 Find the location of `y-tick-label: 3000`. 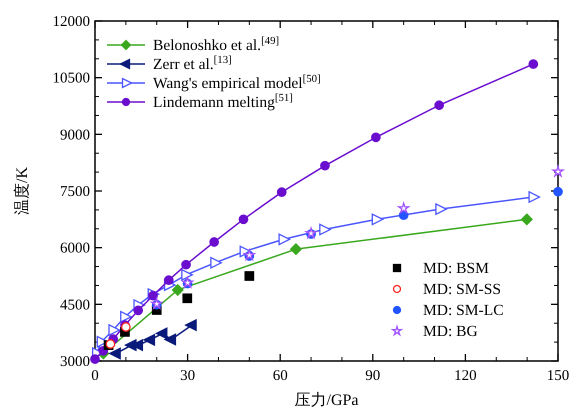

y-tick-label: 3000 is located at coordinates (75, 362).